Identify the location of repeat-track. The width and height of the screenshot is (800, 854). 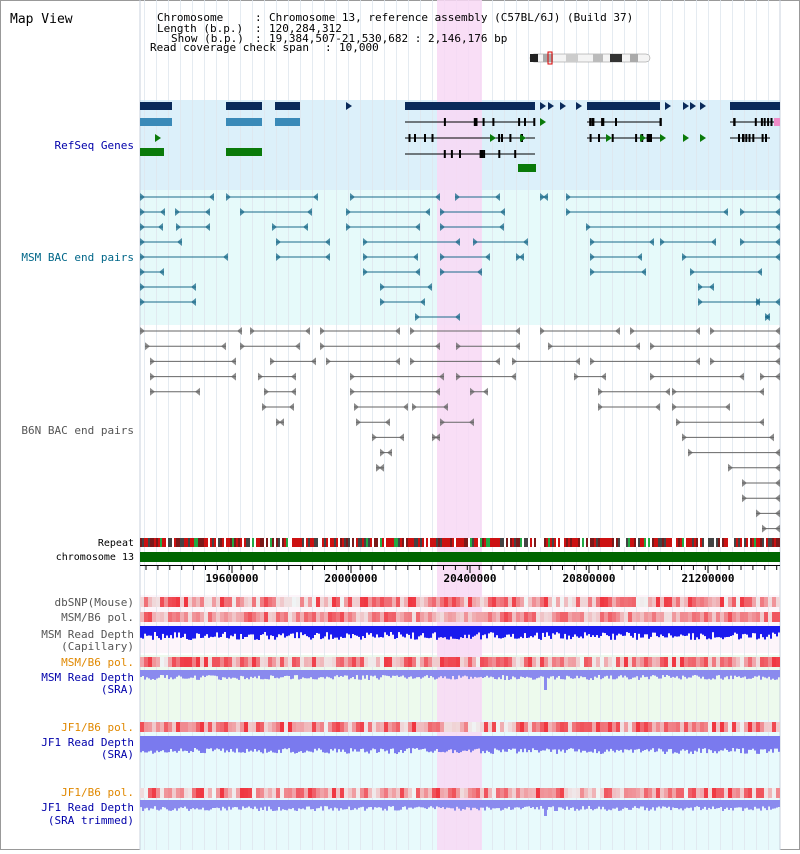
(460, 542).